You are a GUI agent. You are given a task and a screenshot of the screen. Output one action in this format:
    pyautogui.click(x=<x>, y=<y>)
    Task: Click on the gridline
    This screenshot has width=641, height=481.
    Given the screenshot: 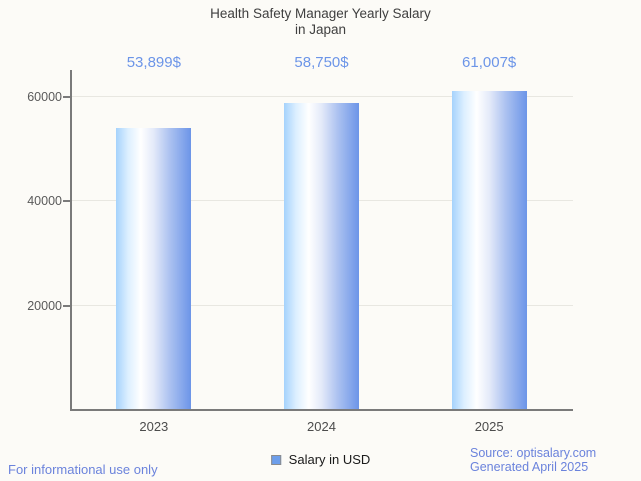 What is the action you would take?
    pyautogui.click(x=322, y=97)
    